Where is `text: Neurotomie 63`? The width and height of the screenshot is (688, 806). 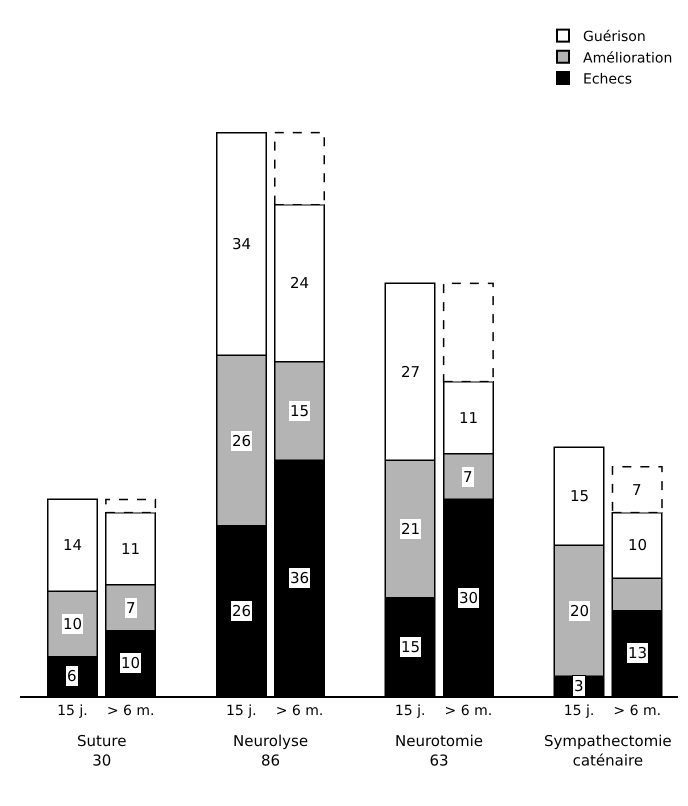
text: Neurotomie 63 is located at coordinates (439, 751).